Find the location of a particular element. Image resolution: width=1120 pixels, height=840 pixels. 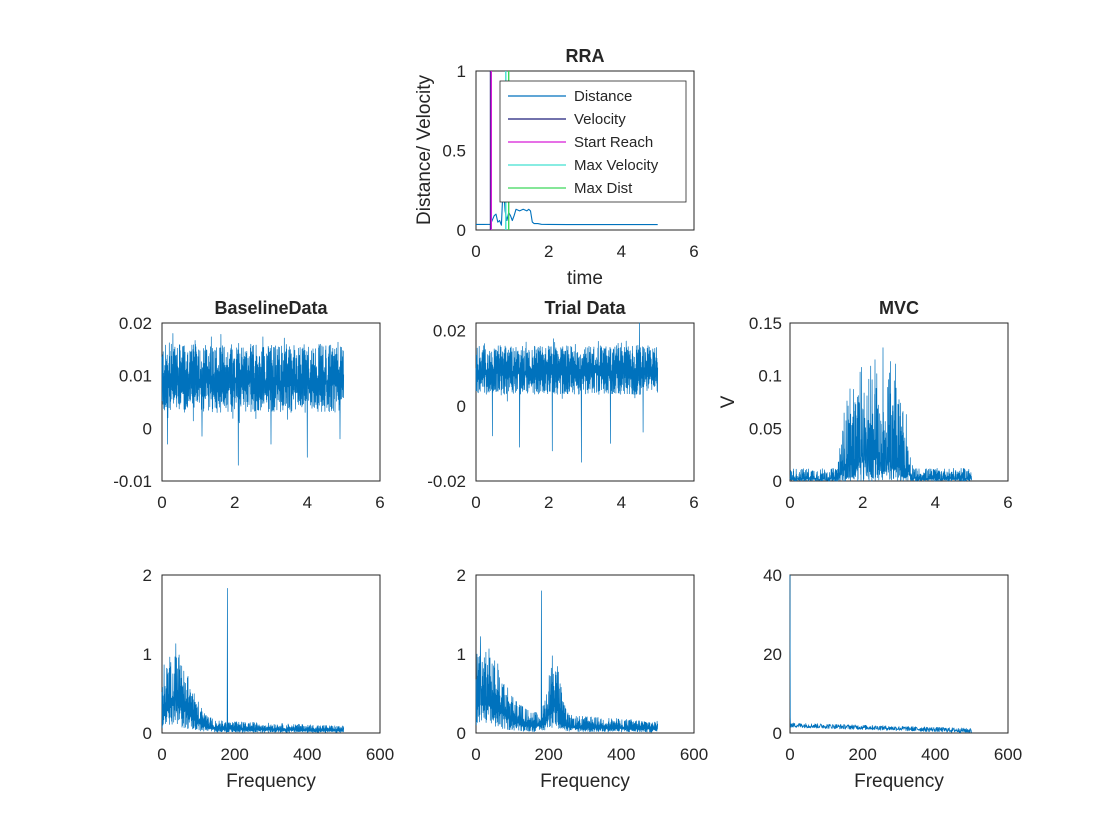

baseline-ytick-2: 0.01 is located at coordinates (135, 376).